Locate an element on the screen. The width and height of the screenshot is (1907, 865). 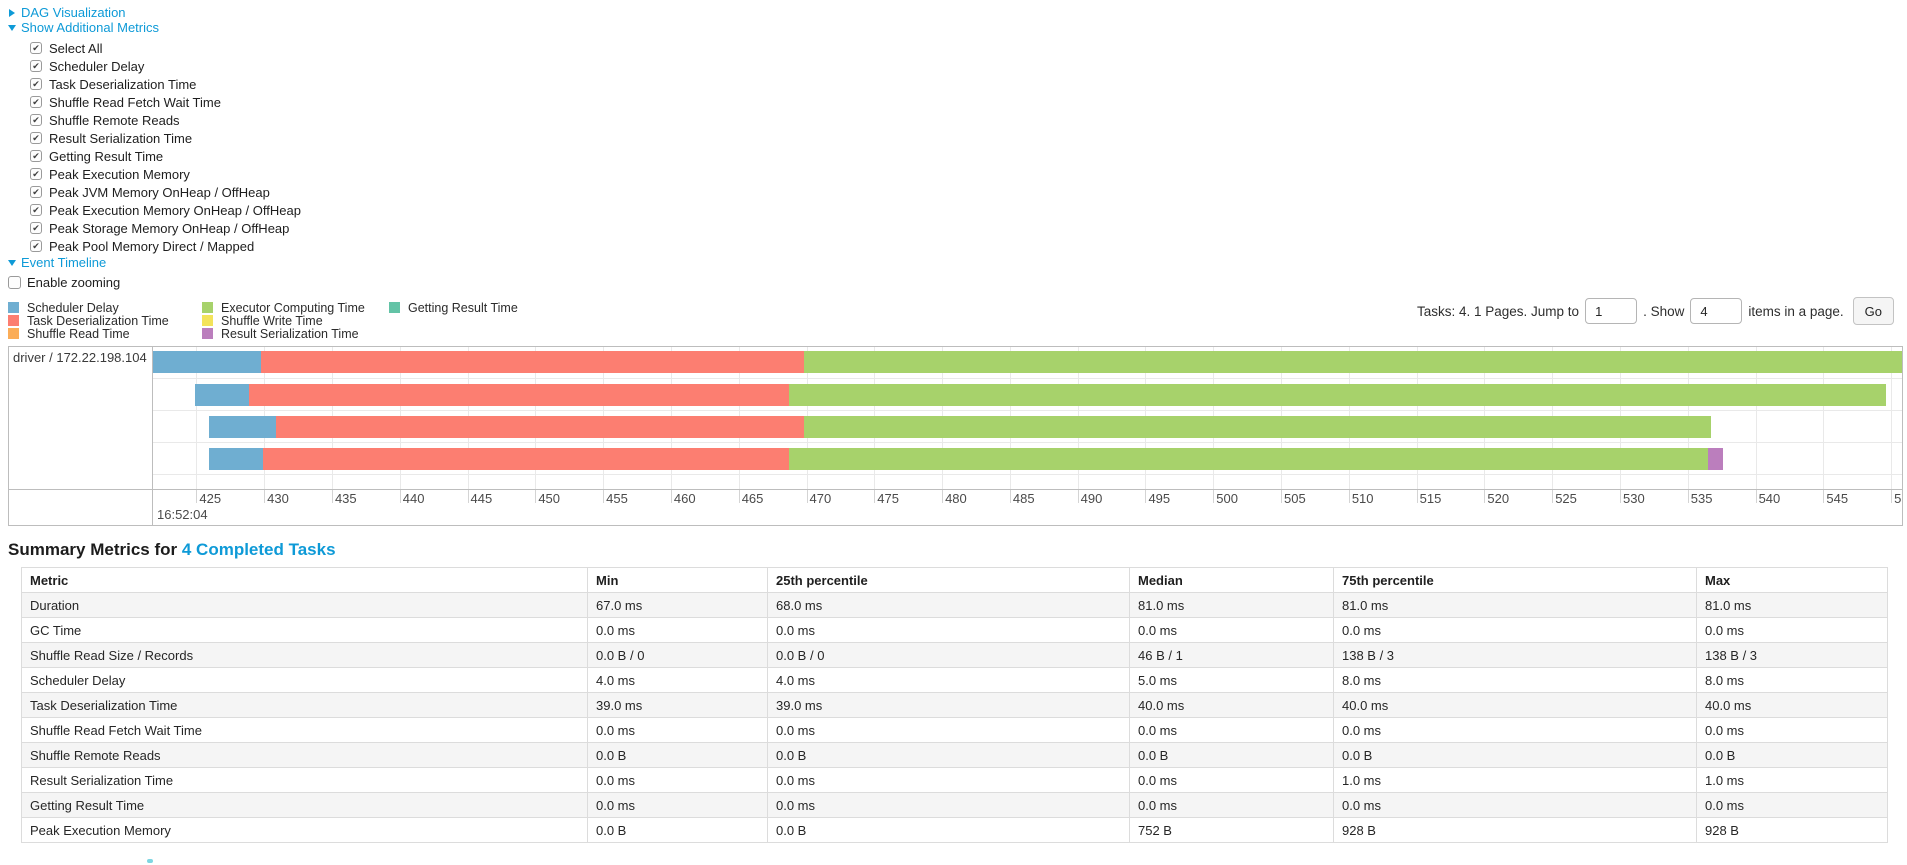
metric-option-peak-execution-memory-onheap-offheap: Peak Execution Memory OnHeap / OffHeap is located at coordinates (968, 210).